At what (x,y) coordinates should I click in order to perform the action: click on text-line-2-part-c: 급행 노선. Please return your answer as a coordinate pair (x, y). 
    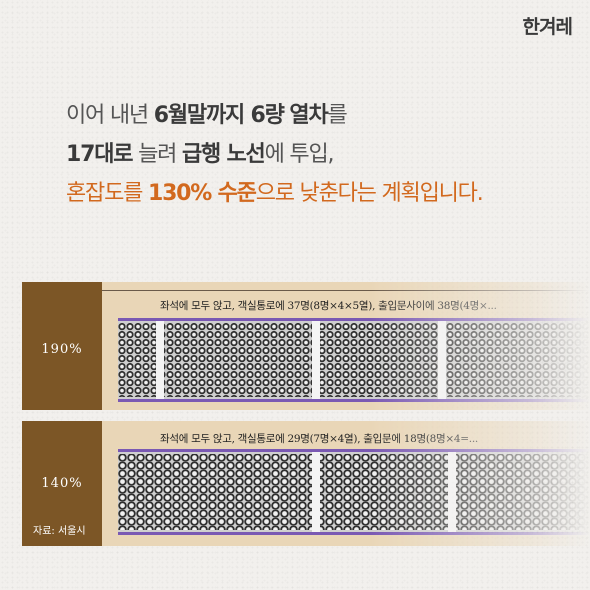
    Looking at the image, I should click on (223, 154).